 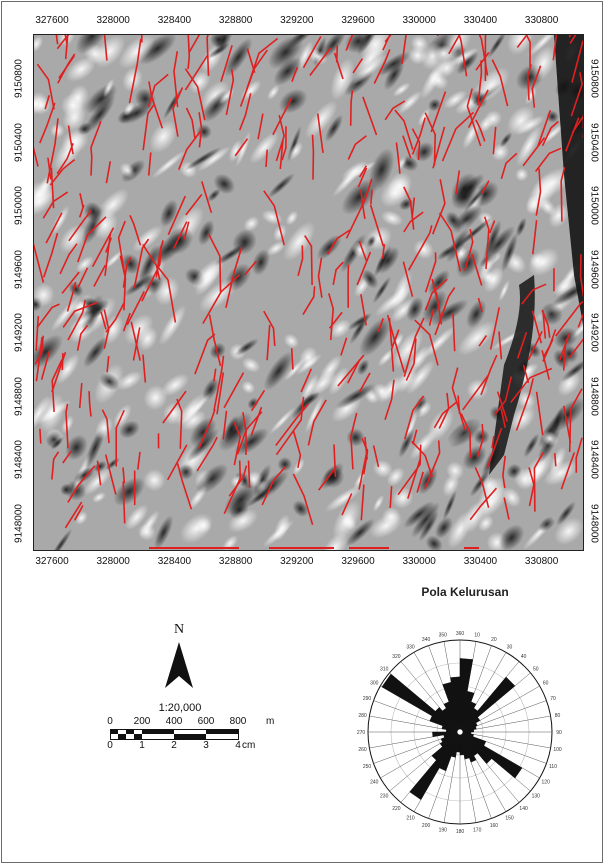 I want to click on scale-cm-label: 3, so click(x=206, y=745).